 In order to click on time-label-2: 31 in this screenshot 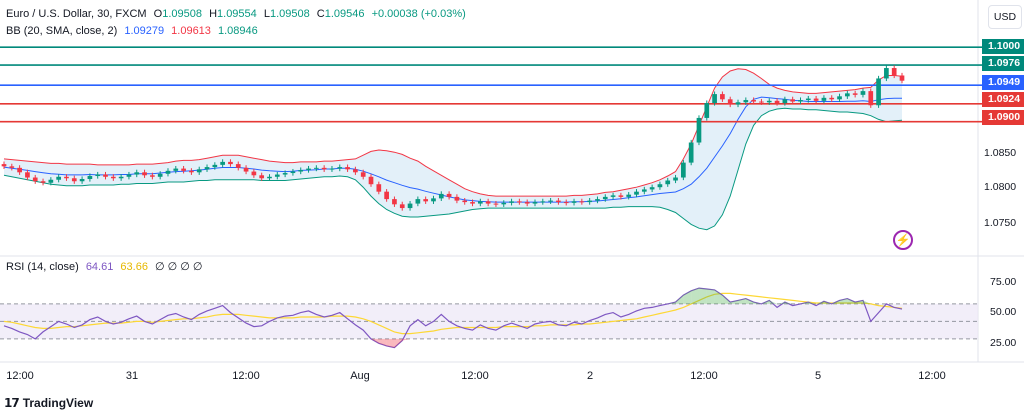, I will do `click(132, 376)`.